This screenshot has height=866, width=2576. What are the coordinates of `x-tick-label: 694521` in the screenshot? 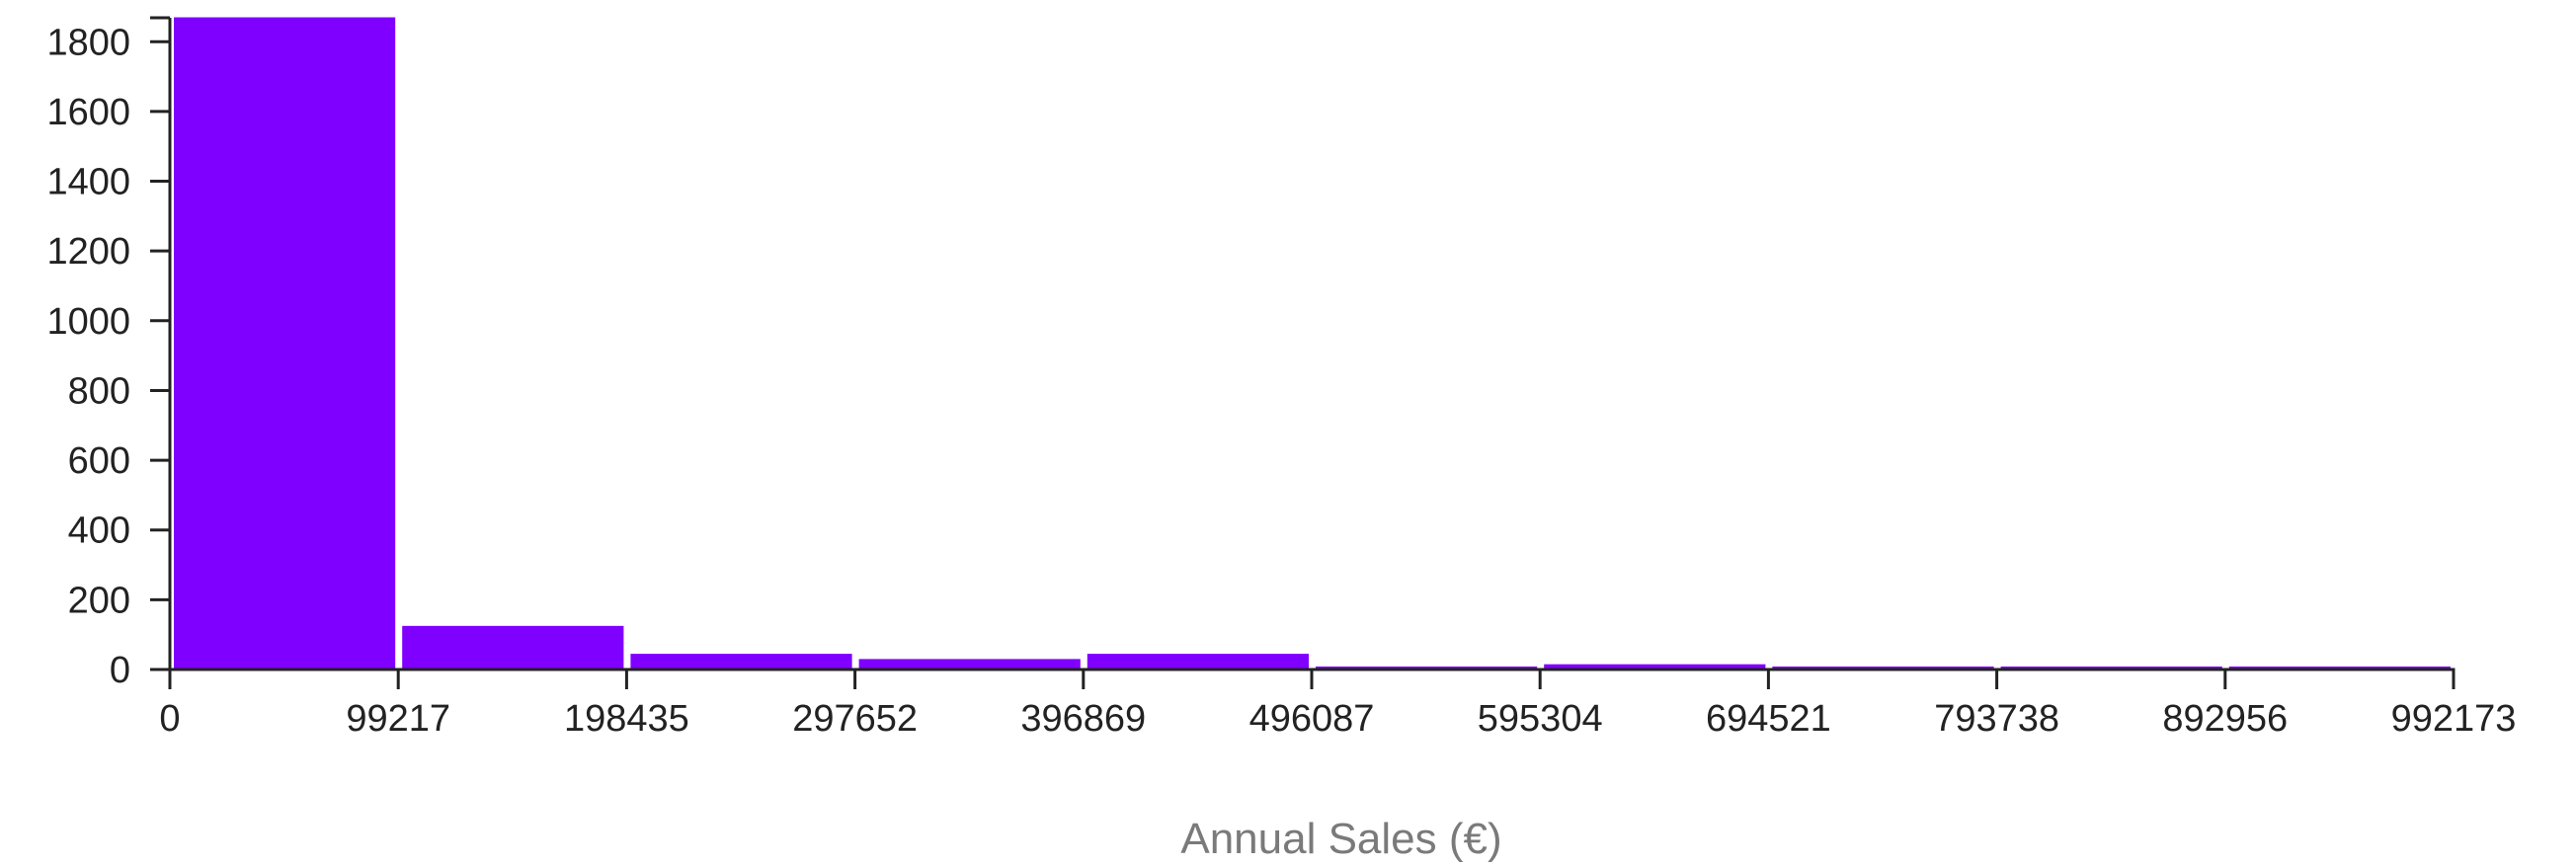 It's located at (1768, 719).